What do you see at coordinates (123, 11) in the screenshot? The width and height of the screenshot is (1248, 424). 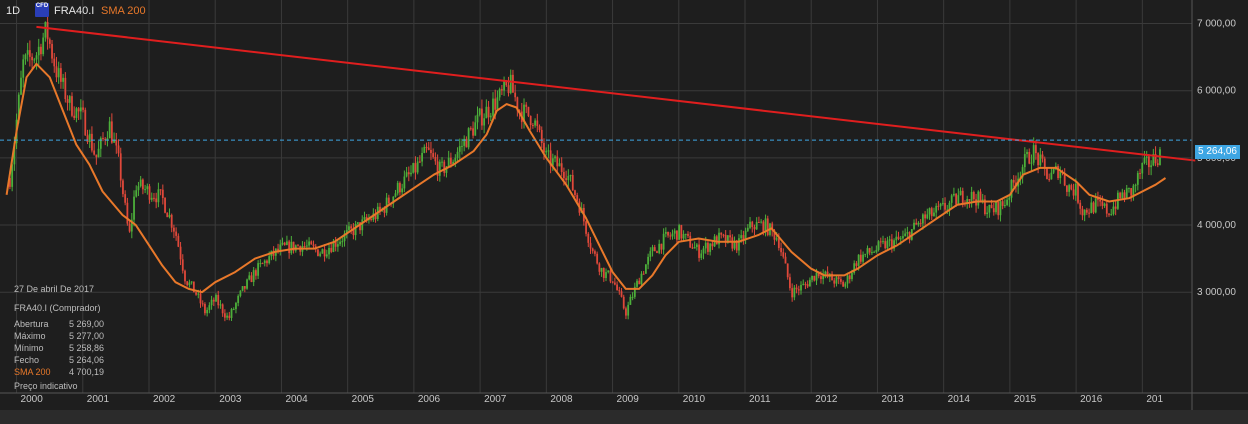 I see `sma-indicator-label: SMA 200` at bounding box center [123, 11].